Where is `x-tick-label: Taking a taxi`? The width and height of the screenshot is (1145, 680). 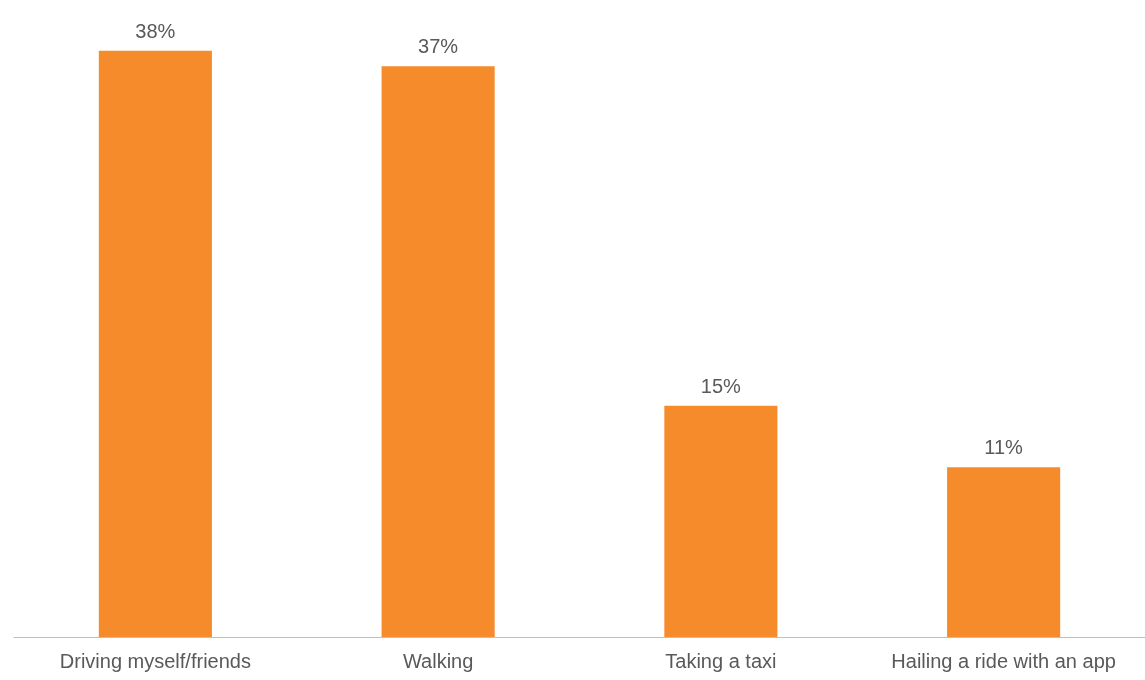 x-tick-label: Taking a taxi is located at coordinates (721, 661).